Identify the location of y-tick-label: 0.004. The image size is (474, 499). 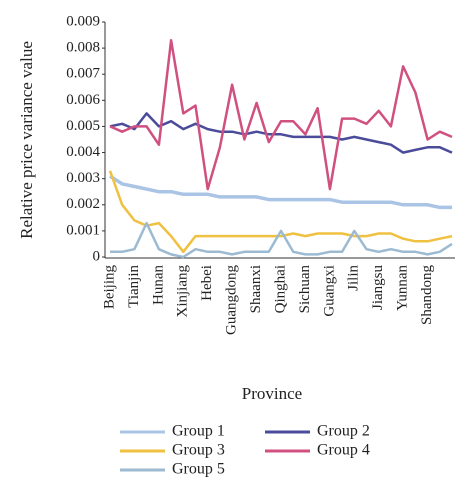
(83, 152).